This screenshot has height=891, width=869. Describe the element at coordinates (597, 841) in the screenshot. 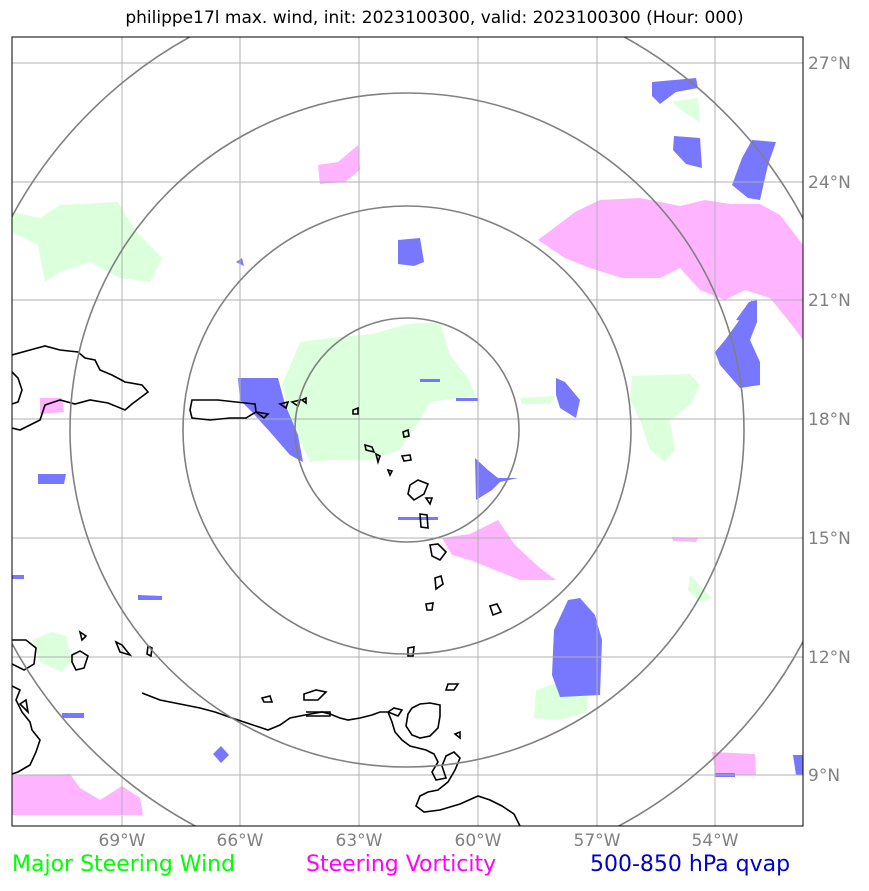

I see `lon-tick-label: 57°W` at that location.